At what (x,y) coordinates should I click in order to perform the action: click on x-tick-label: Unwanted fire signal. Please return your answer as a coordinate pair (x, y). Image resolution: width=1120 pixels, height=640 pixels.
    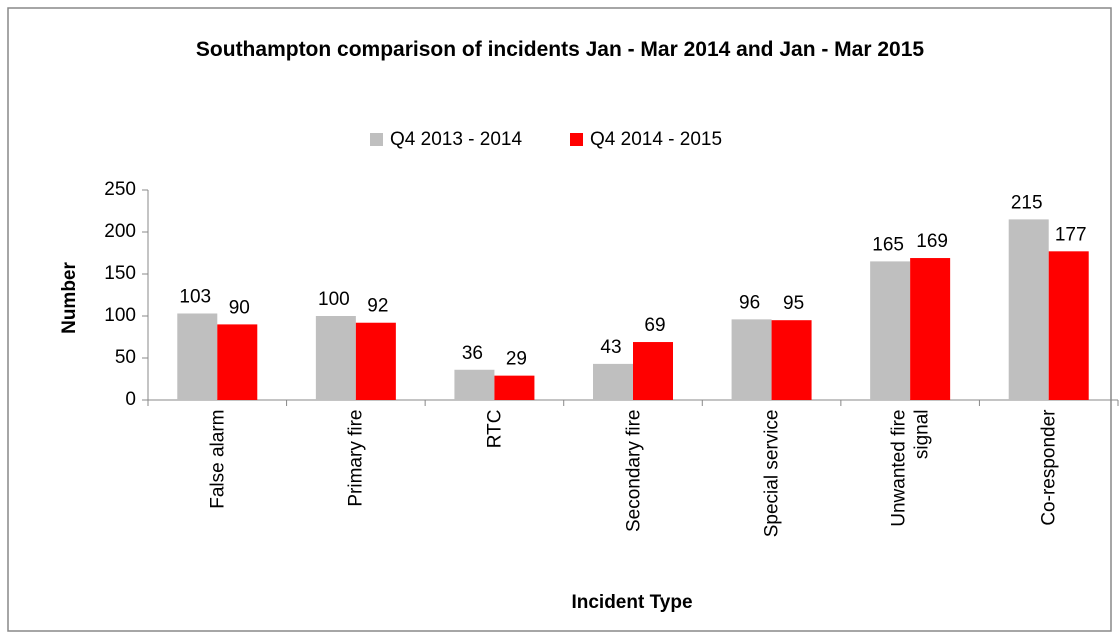
    Looking at the image, I should click on (910, 468).